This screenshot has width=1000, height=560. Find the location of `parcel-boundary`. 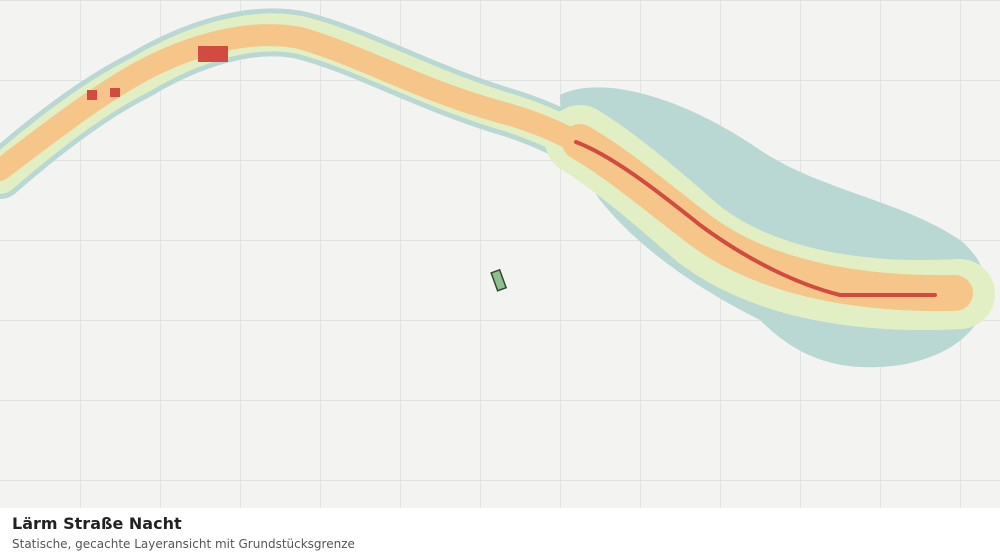

parcel-boundary is located at coordinates (499, 280).